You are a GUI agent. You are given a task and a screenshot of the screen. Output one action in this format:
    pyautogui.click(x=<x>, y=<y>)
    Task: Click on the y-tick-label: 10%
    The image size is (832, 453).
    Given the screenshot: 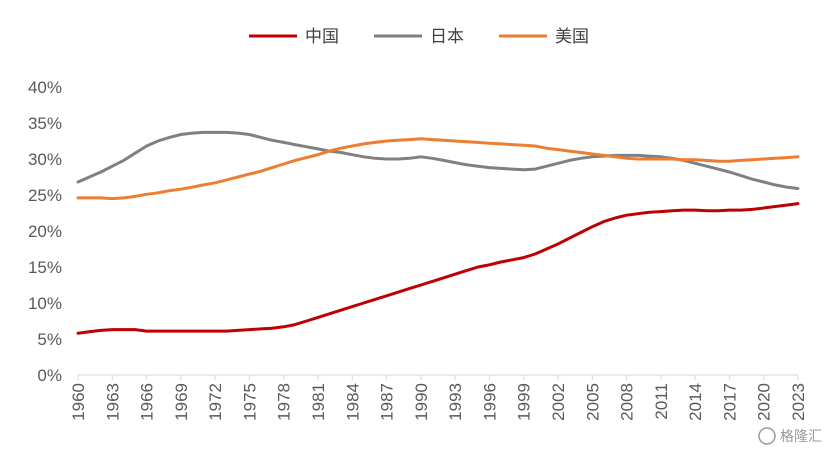 What is the action you would take?
    pyautogui.click(x=45, y=303)
    